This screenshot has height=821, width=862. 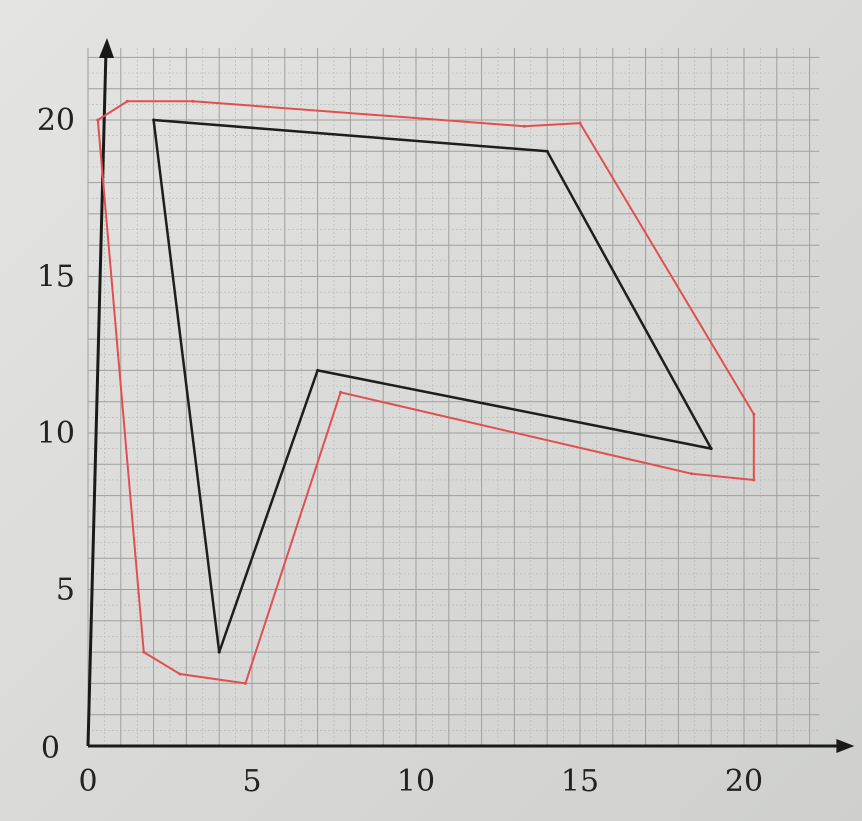 What do you see at coordinates (106, 48) in the screenshot?
I see `y-axis-arrow-icon` at bounding box center [106, 48].